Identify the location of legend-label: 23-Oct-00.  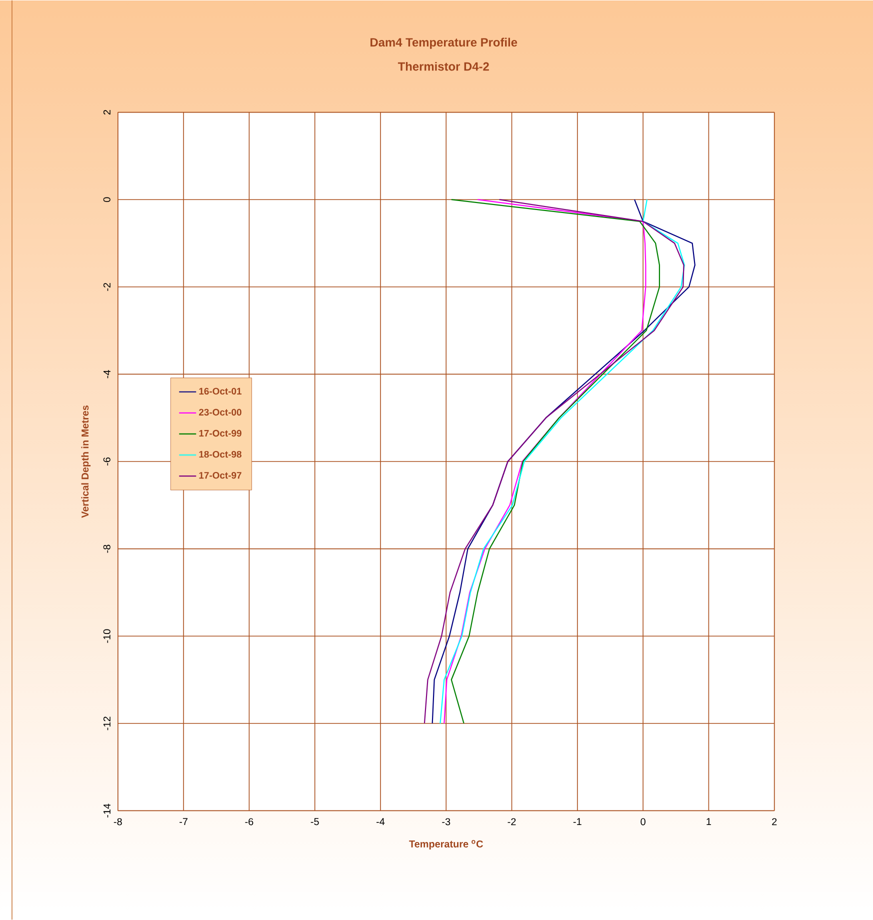
(220, 412).